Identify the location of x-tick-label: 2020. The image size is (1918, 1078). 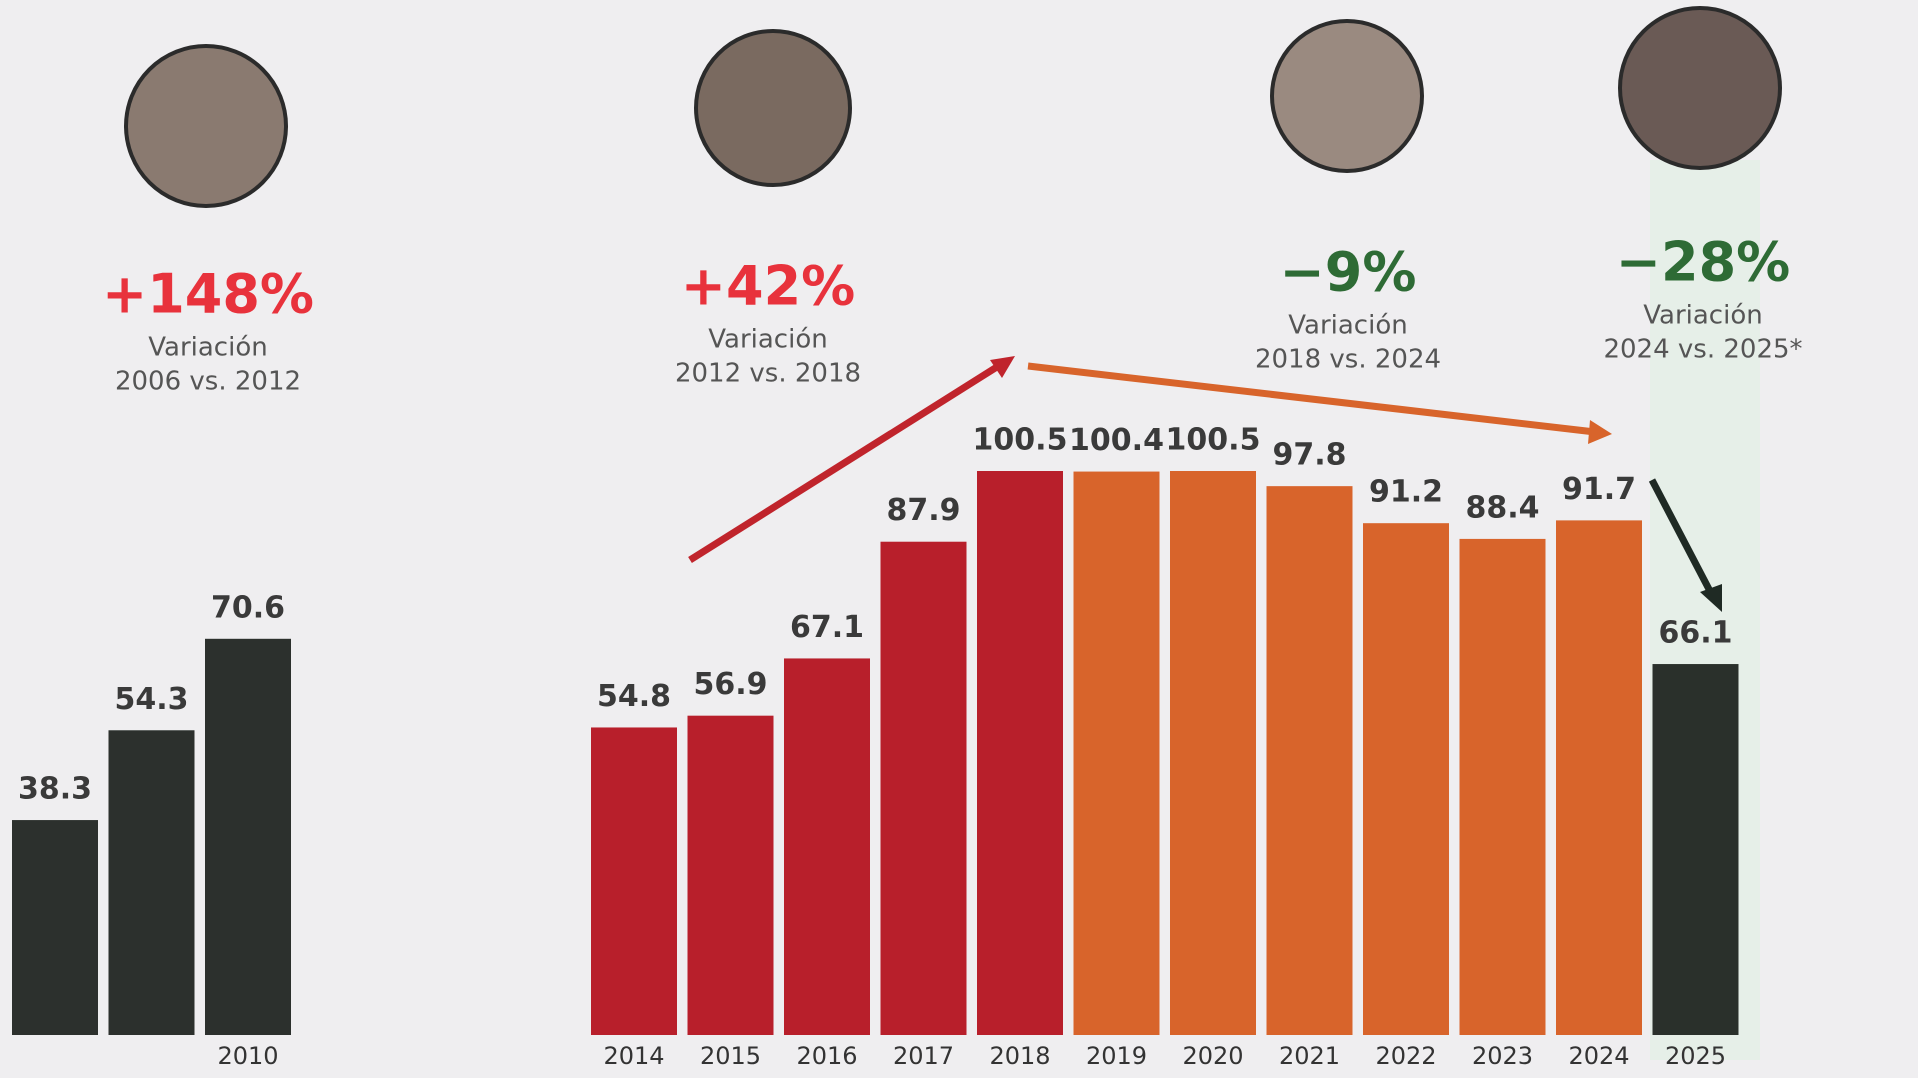
(1212, 1056).